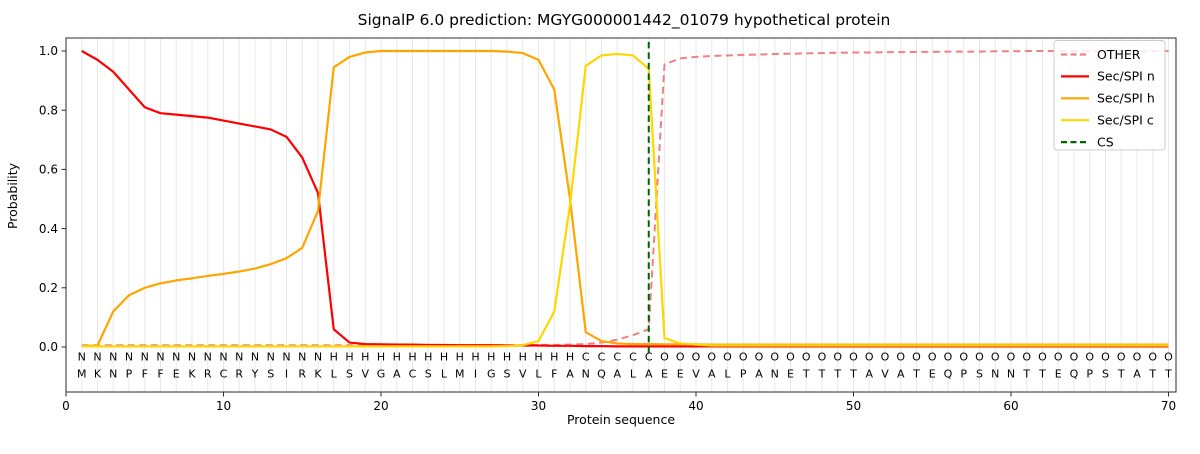  What do you see at coordinates (255, 374) in the screenshot?
I see `residue-letter: Y` at bounding box center [255, 374].